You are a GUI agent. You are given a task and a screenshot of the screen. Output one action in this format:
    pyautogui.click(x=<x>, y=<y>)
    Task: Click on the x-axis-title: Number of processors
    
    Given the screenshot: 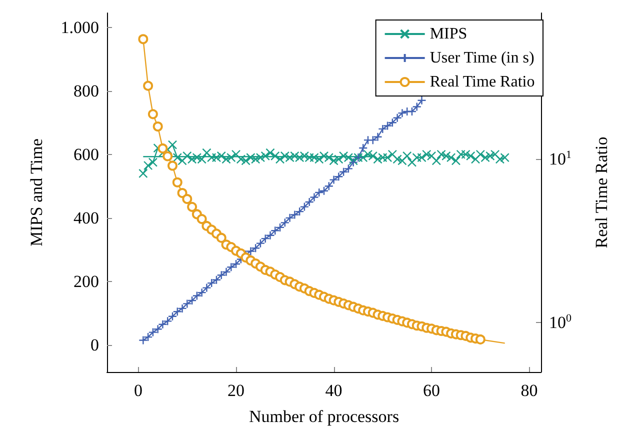 What is the action you would take?
    pyautogui.click(x=324, y=416)
    